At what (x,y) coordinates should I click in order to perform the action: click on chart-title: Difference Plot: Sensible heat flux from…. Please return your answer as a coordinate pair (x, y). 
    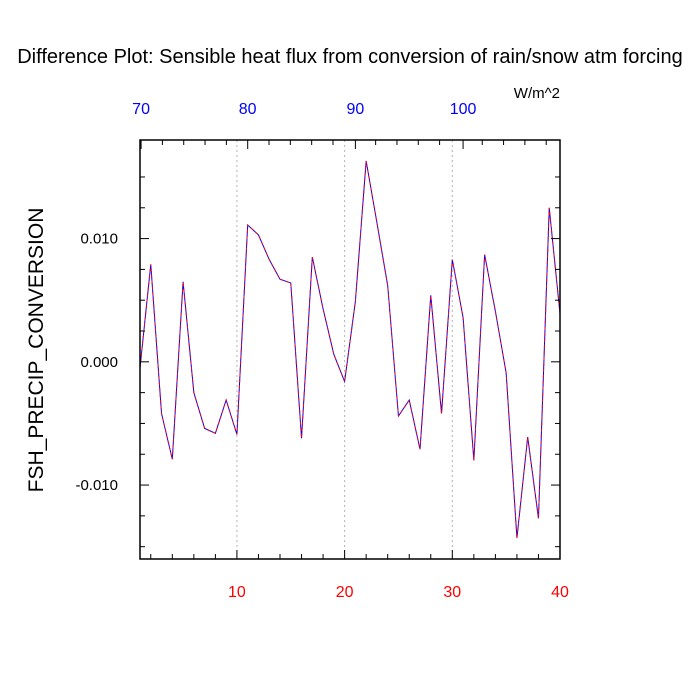
    Looking at the image, I should click on (350, 57).